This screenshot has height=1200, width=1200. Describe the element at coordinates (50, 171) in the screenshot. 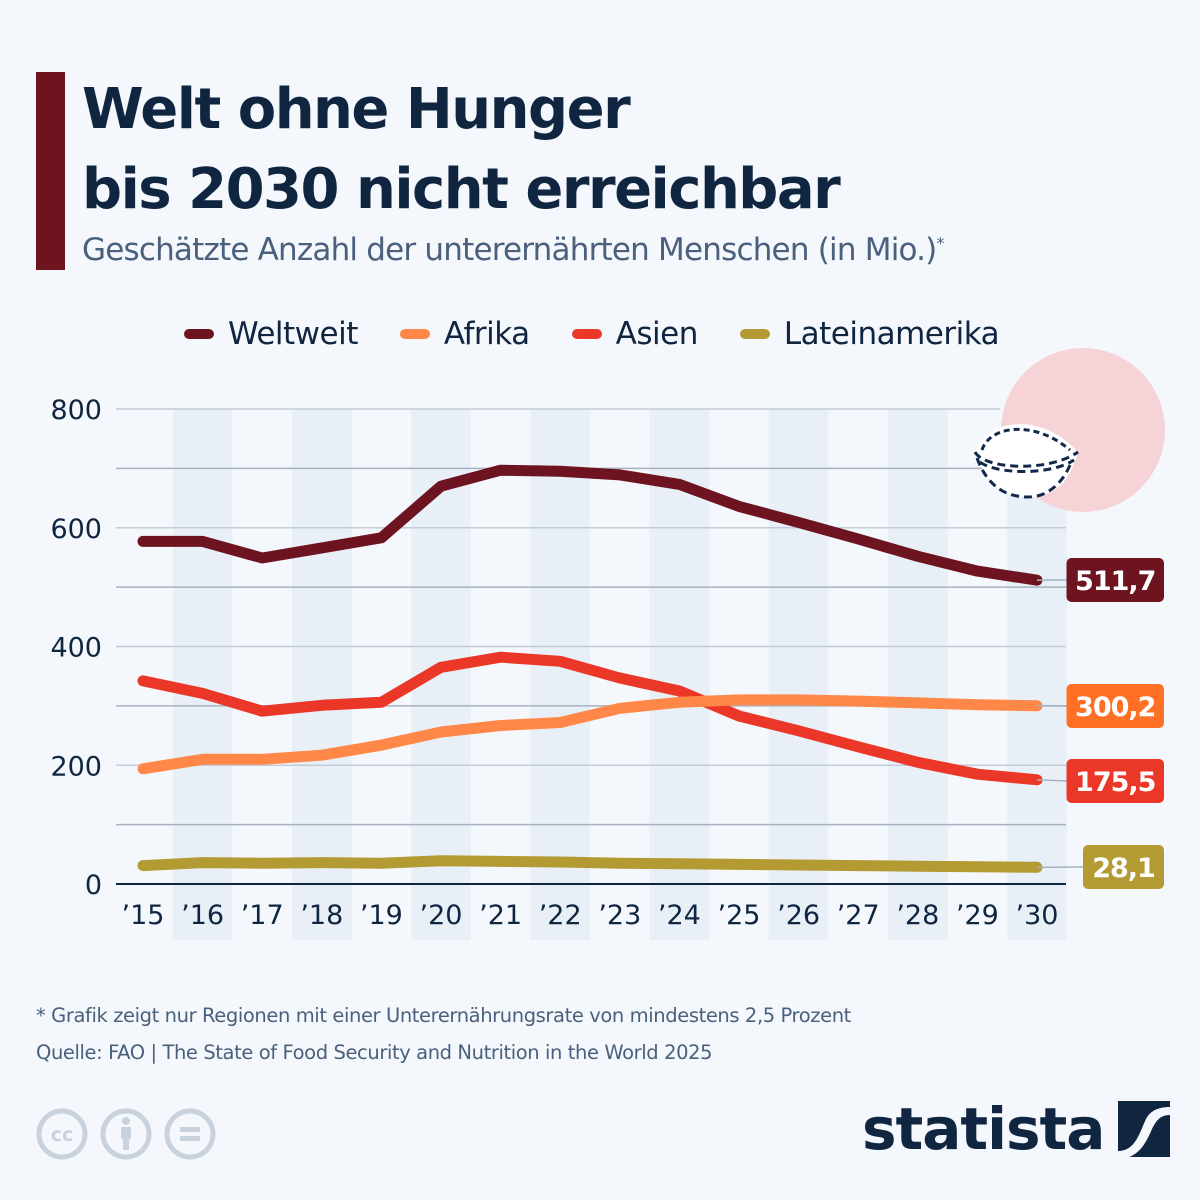

I see `accent-bar` at that location.